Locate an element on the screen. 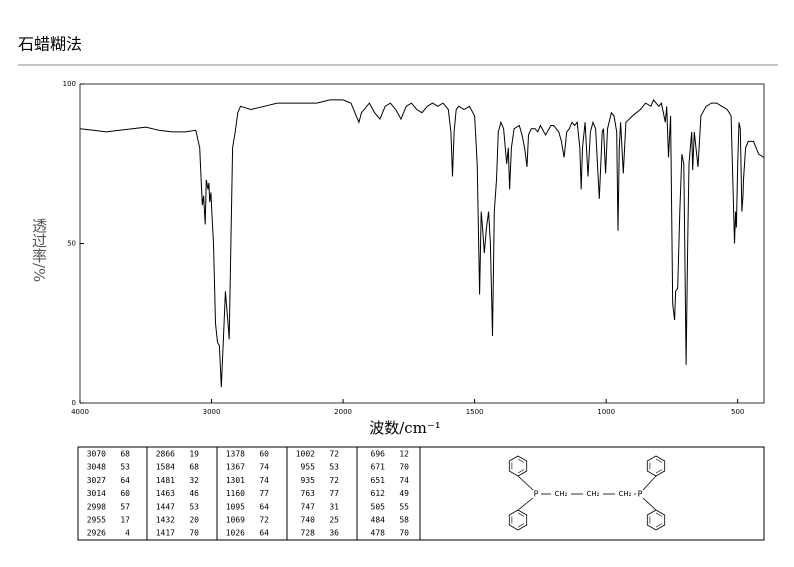  peak-wavenumber: 728 is located at coordinates (308, 533).